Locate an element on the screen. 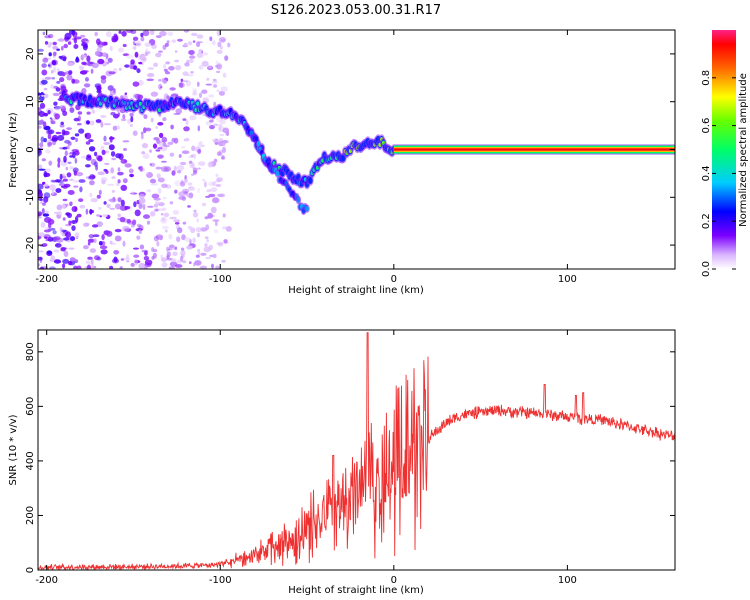 The width and height of the screenshot is (750, 600). y-tick-label: -10 is located at coordinates (30, 197).